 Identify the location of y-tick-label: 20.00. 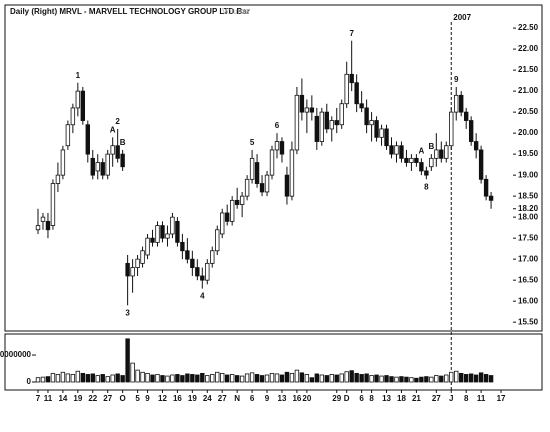
(528, 132).